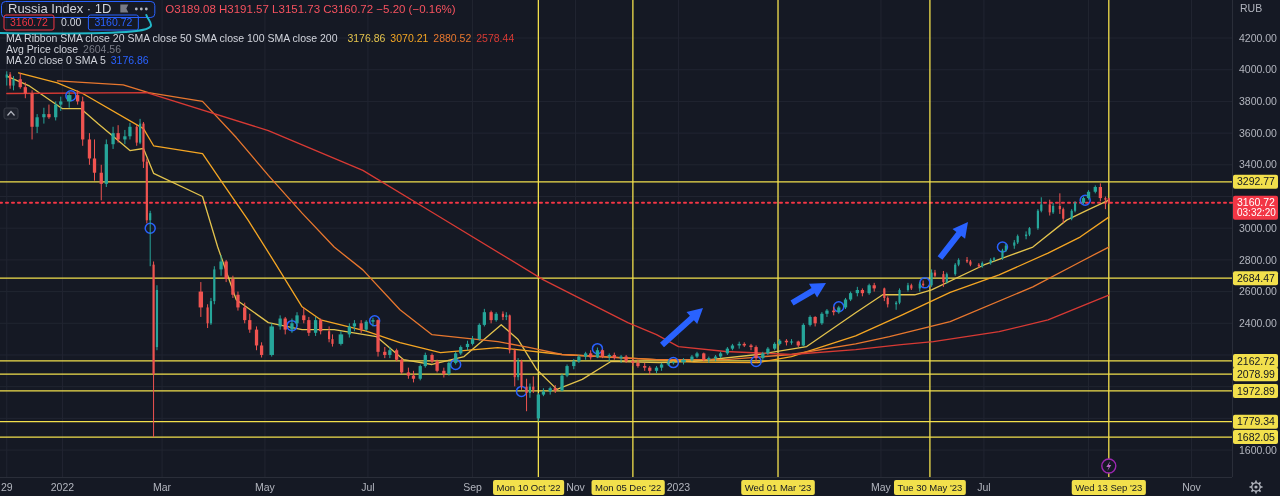 This screenshot has height=496, width=1280. I want to click on y-tick-label: 3400.00, so click(1258, 164).